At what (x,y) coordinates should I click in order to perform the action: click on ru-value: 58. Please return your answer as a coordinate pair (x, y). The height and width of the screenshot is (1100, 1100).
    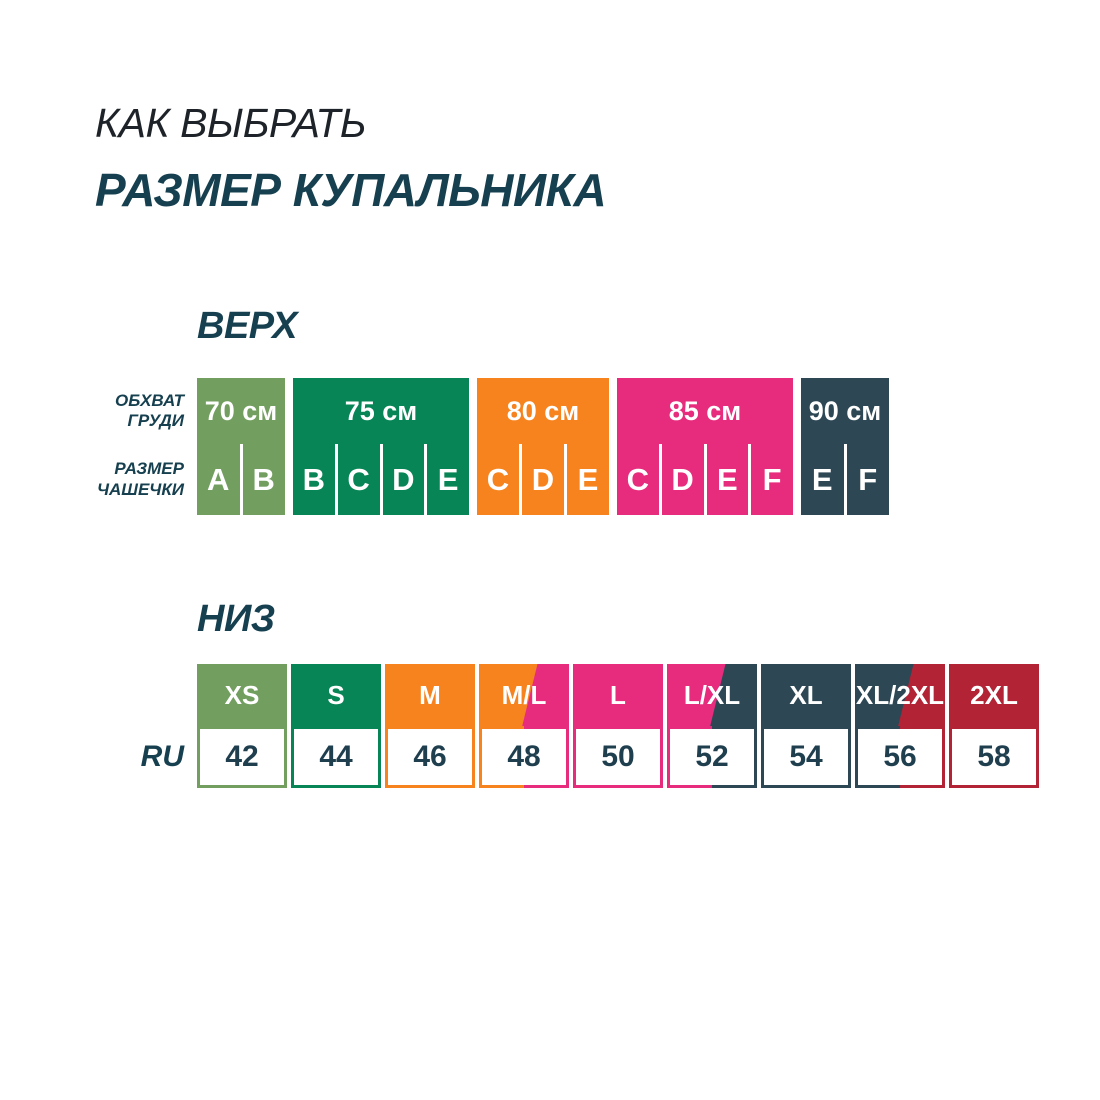
    Looking at the image, I should click on (994, 757).